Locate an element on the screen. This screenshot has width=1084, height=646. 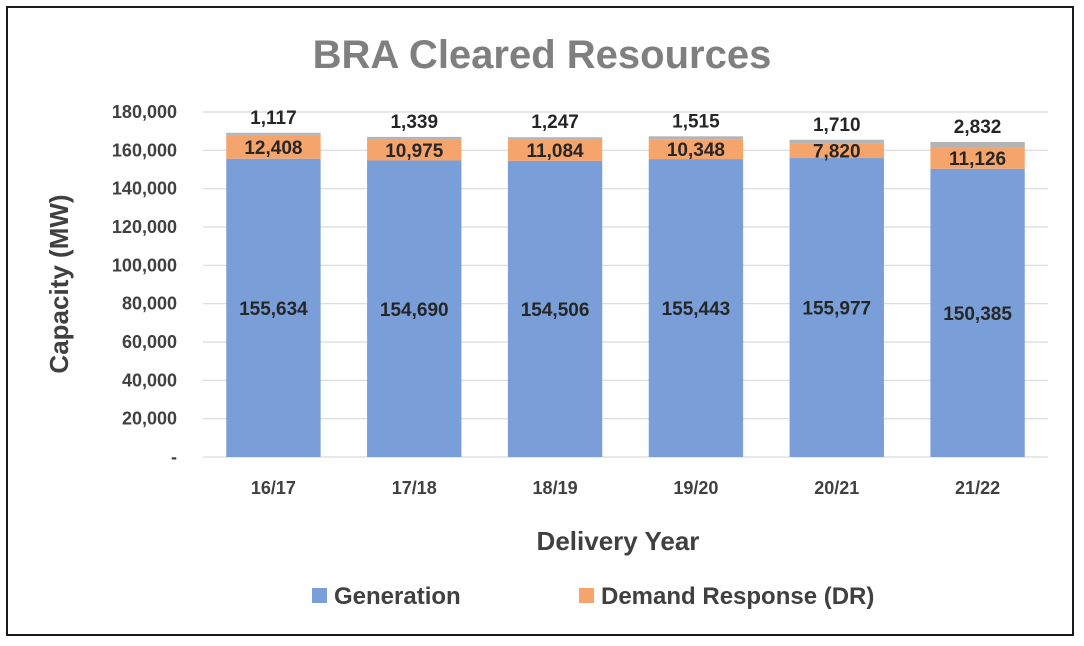
data-label: 154,506 is located at coordinates (555, 310).